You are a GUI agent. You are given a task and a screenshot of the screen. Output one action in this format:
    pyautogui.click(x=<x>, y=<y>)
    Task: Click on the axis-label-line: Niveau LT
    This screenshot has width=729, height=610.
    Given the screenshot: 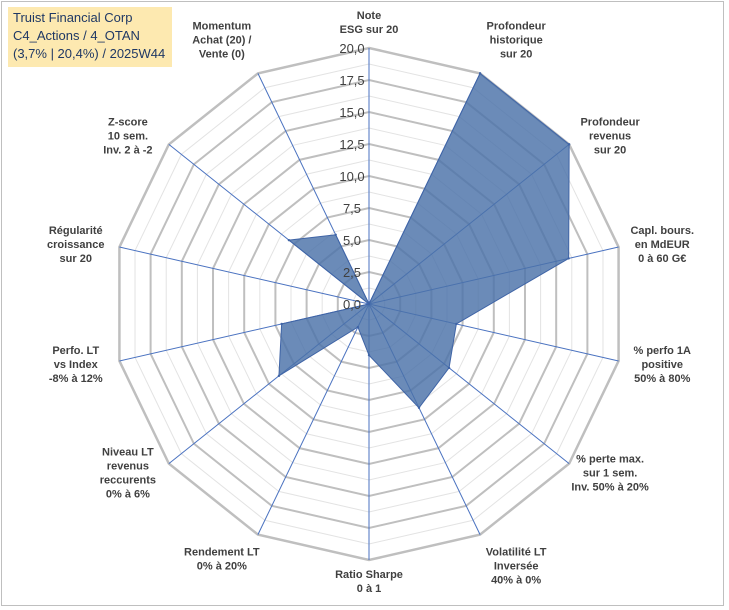 What is the action you would take?
    pyautogui.click(x=128, y=452)
    